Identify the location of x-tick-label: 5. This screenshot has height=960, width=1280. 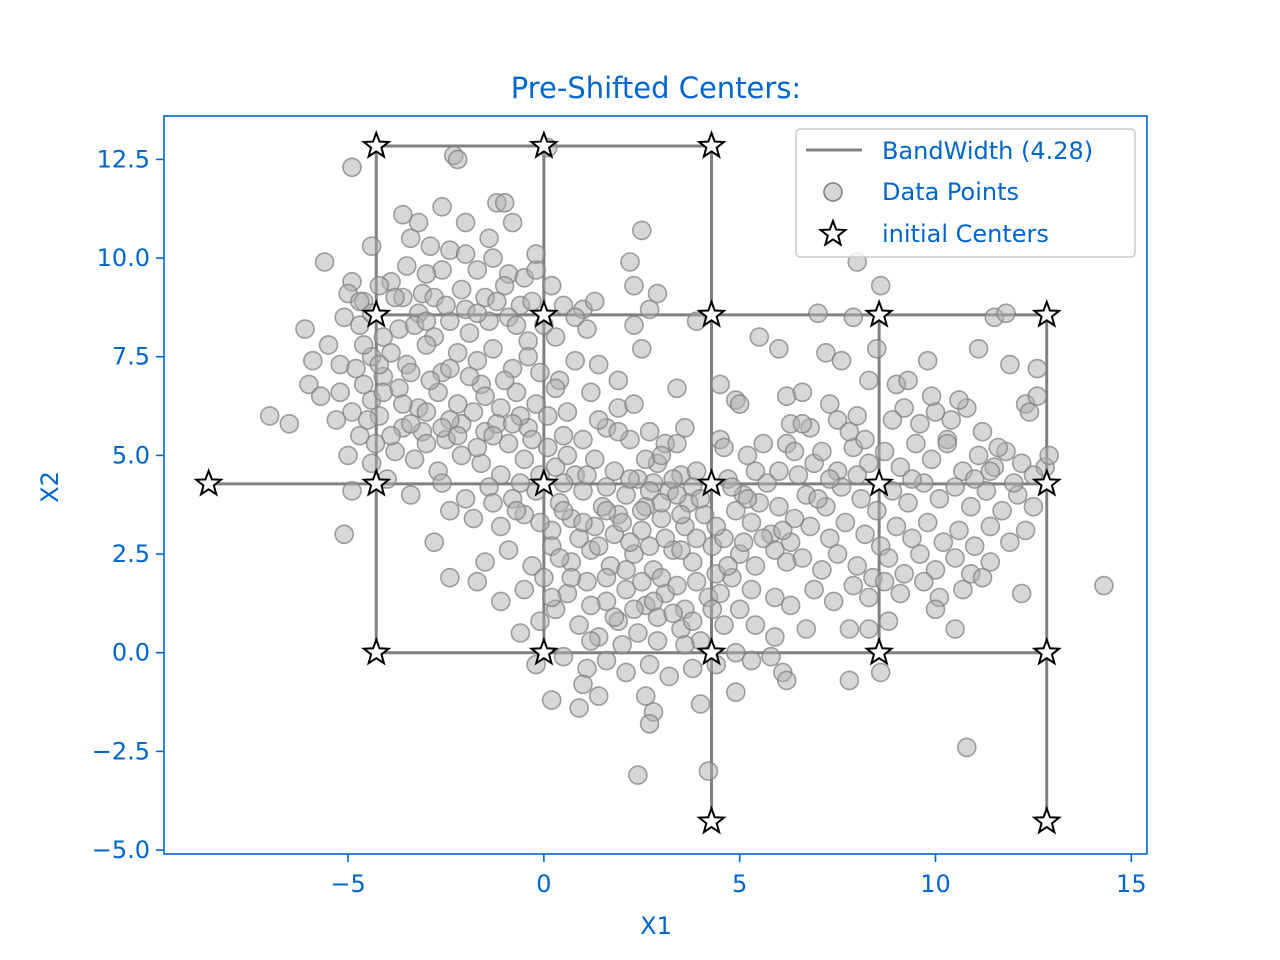
(739, 884).